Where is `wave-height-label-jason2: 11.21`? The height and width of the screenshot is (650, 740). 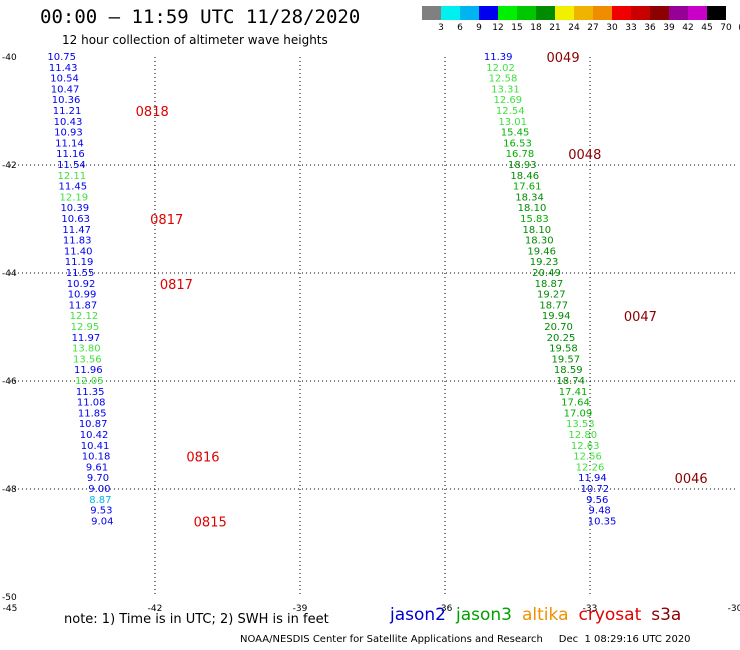
wave-height-label-jason2: 11.21 is located at coordinates (67, 111).